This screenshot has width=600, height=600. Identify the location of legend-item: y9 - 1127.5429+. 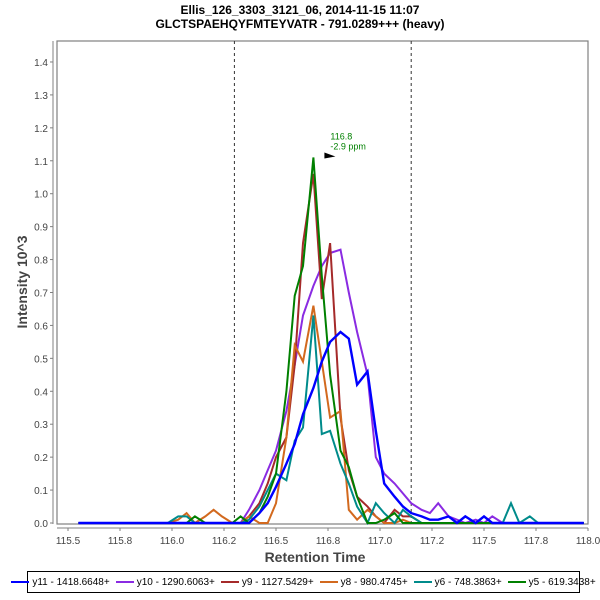
(267, 582).